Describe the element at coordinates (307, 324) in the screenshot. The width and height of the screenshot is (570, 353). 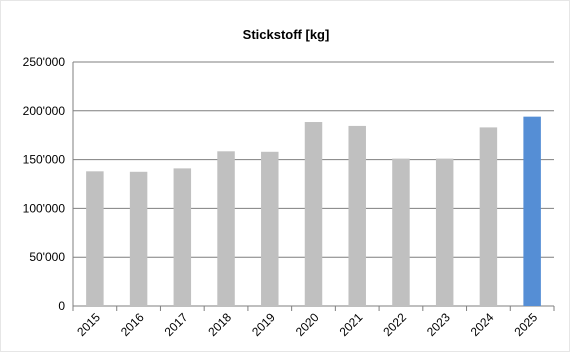
I see `x-tick-label: 2020` at that location.